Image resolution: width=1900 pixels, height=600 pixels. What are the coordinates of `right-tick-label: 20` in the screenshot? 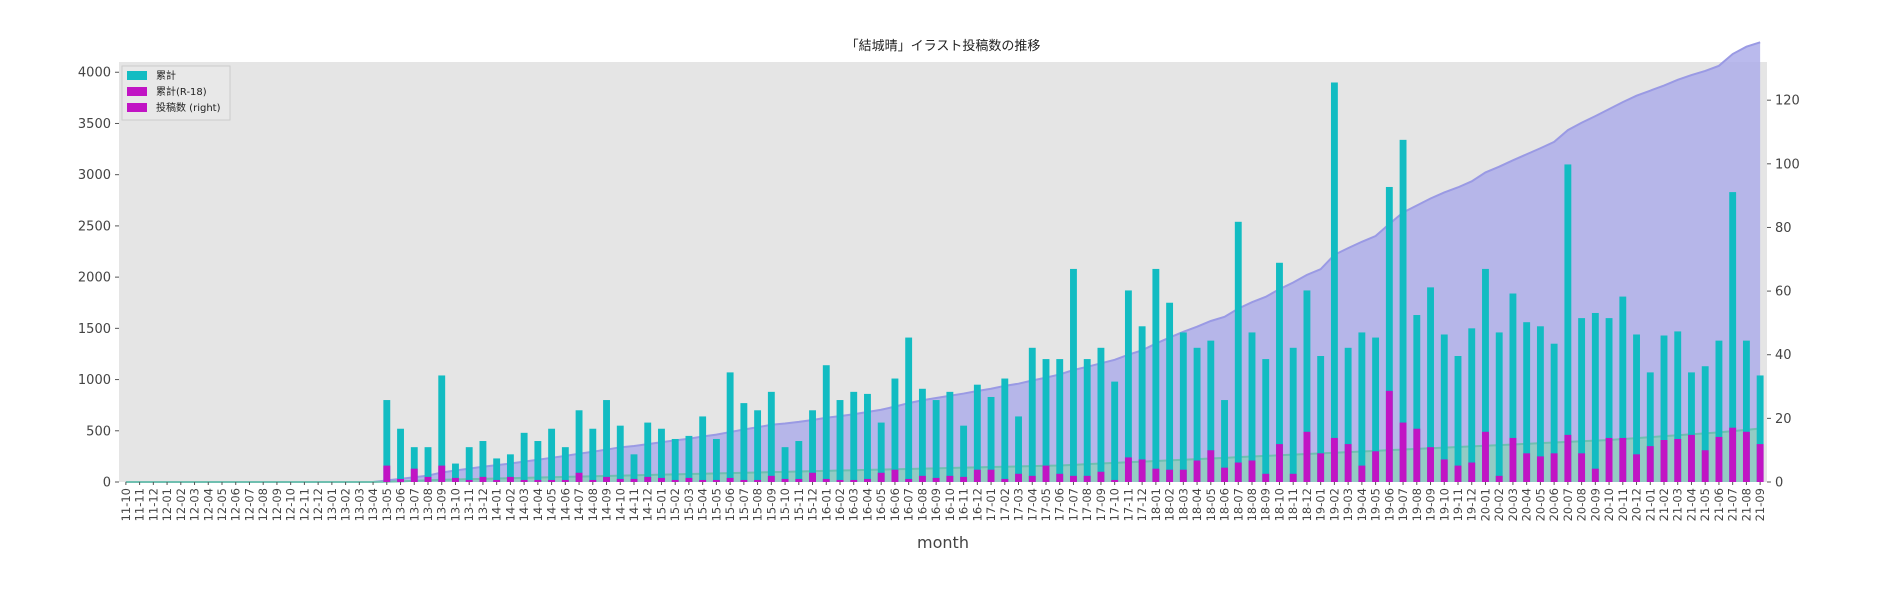 It's located at (1783, 419).